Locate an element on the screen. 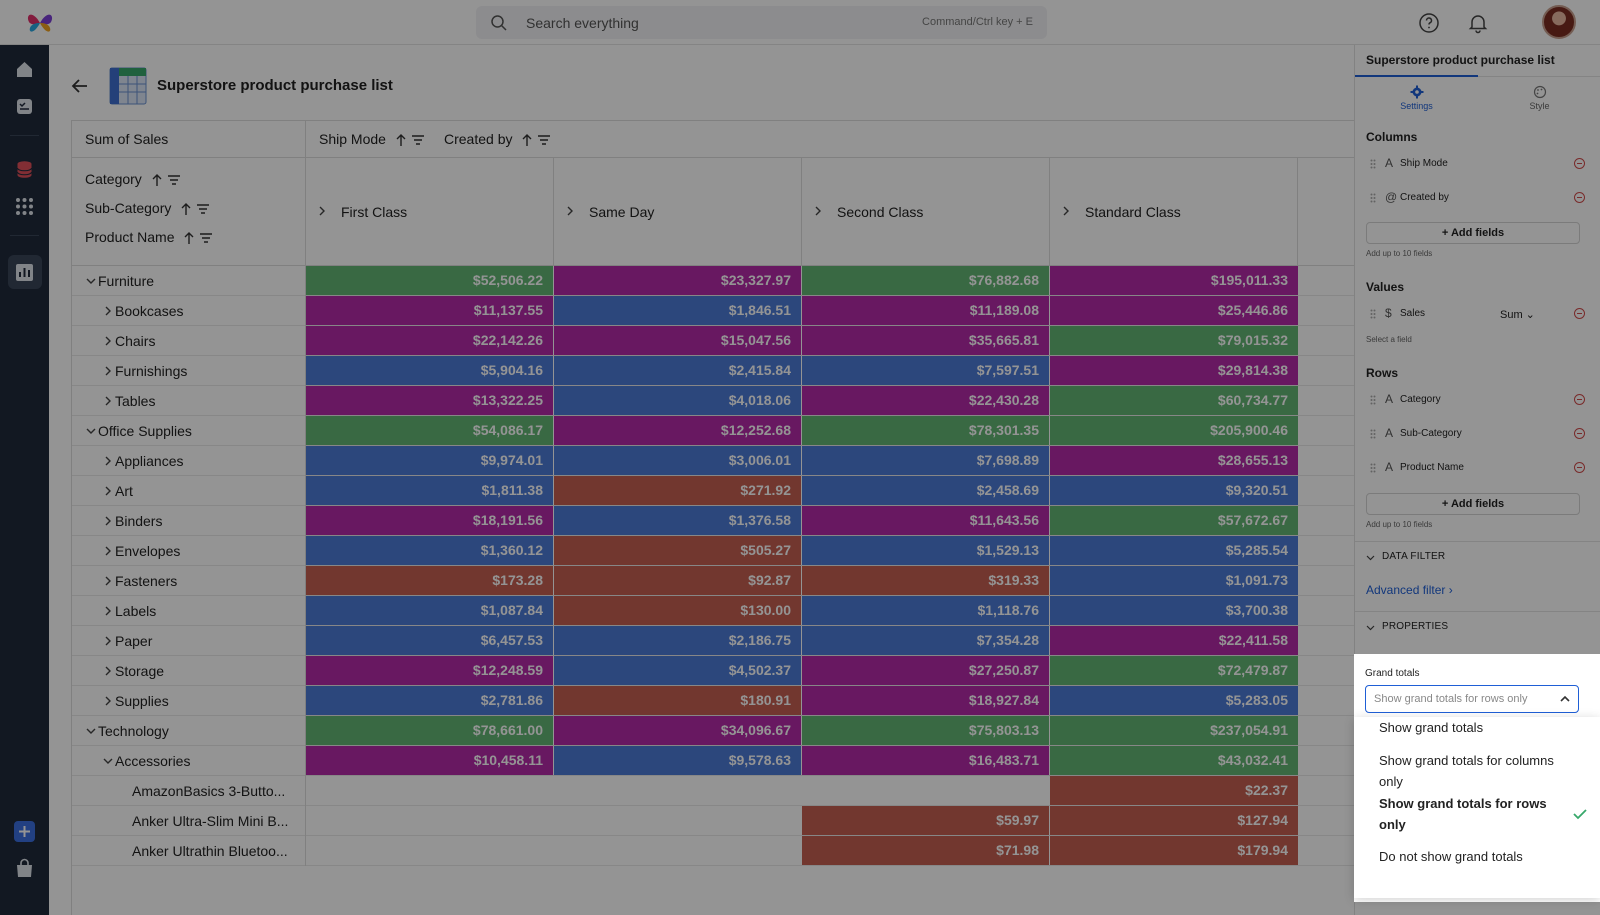  row-field-sub-category: Sub-Category is located at coordinates (148, 208).